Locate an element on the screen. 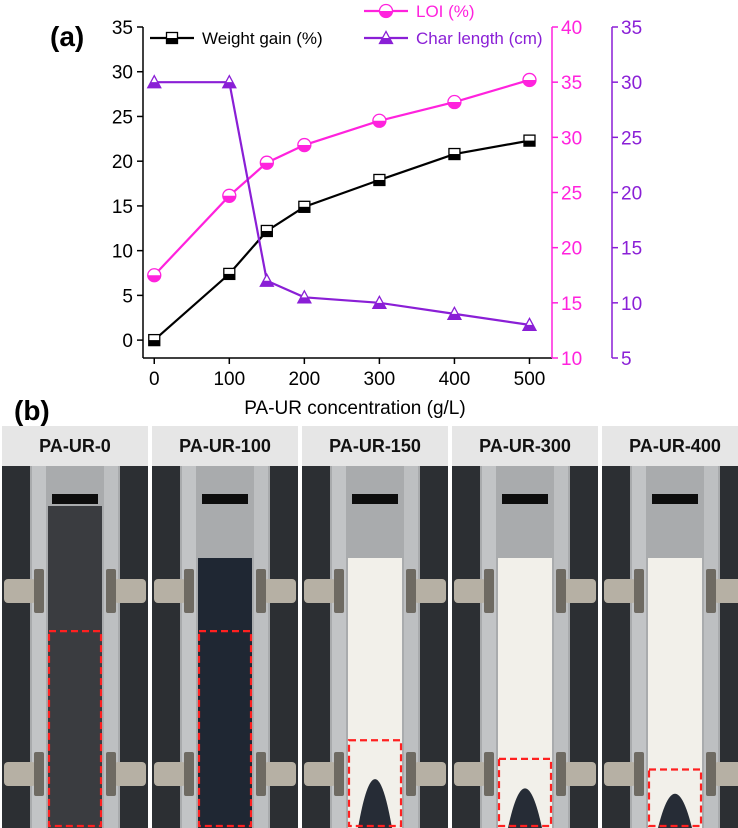 The image size is (738, 828). loi-tick-label: 35 is located at coordinates (571, 83).